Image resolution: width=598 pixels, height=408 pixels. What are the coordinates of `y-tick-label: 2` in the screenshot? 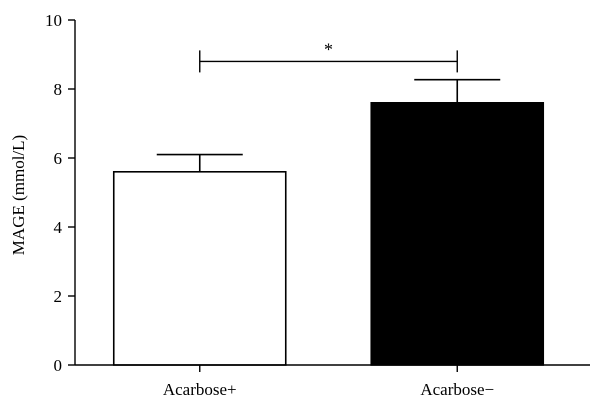 It's located at (58, 296).